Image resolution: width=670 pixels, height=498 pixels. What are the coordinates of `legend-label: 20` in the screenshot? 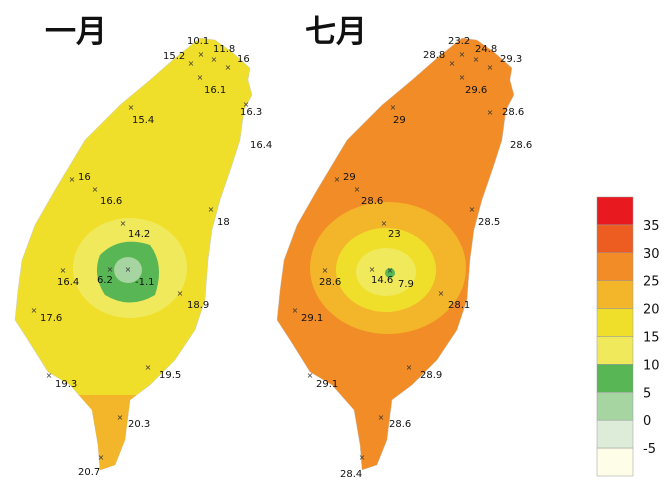 It's located at (651, 310).